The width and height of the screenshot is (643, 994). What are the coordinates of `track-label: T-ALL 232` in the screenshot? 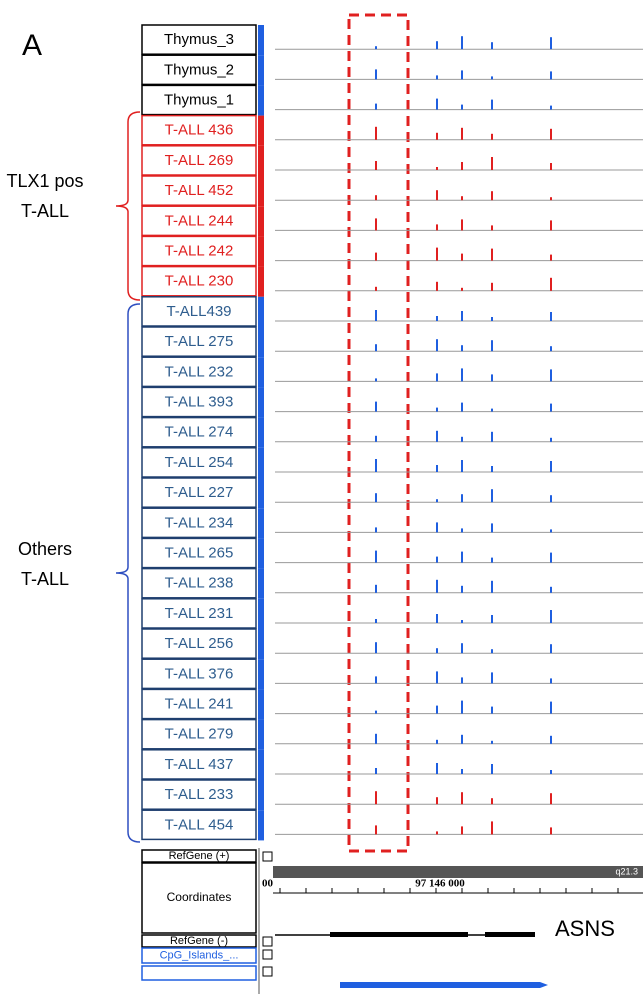 It's located at (199, 371).